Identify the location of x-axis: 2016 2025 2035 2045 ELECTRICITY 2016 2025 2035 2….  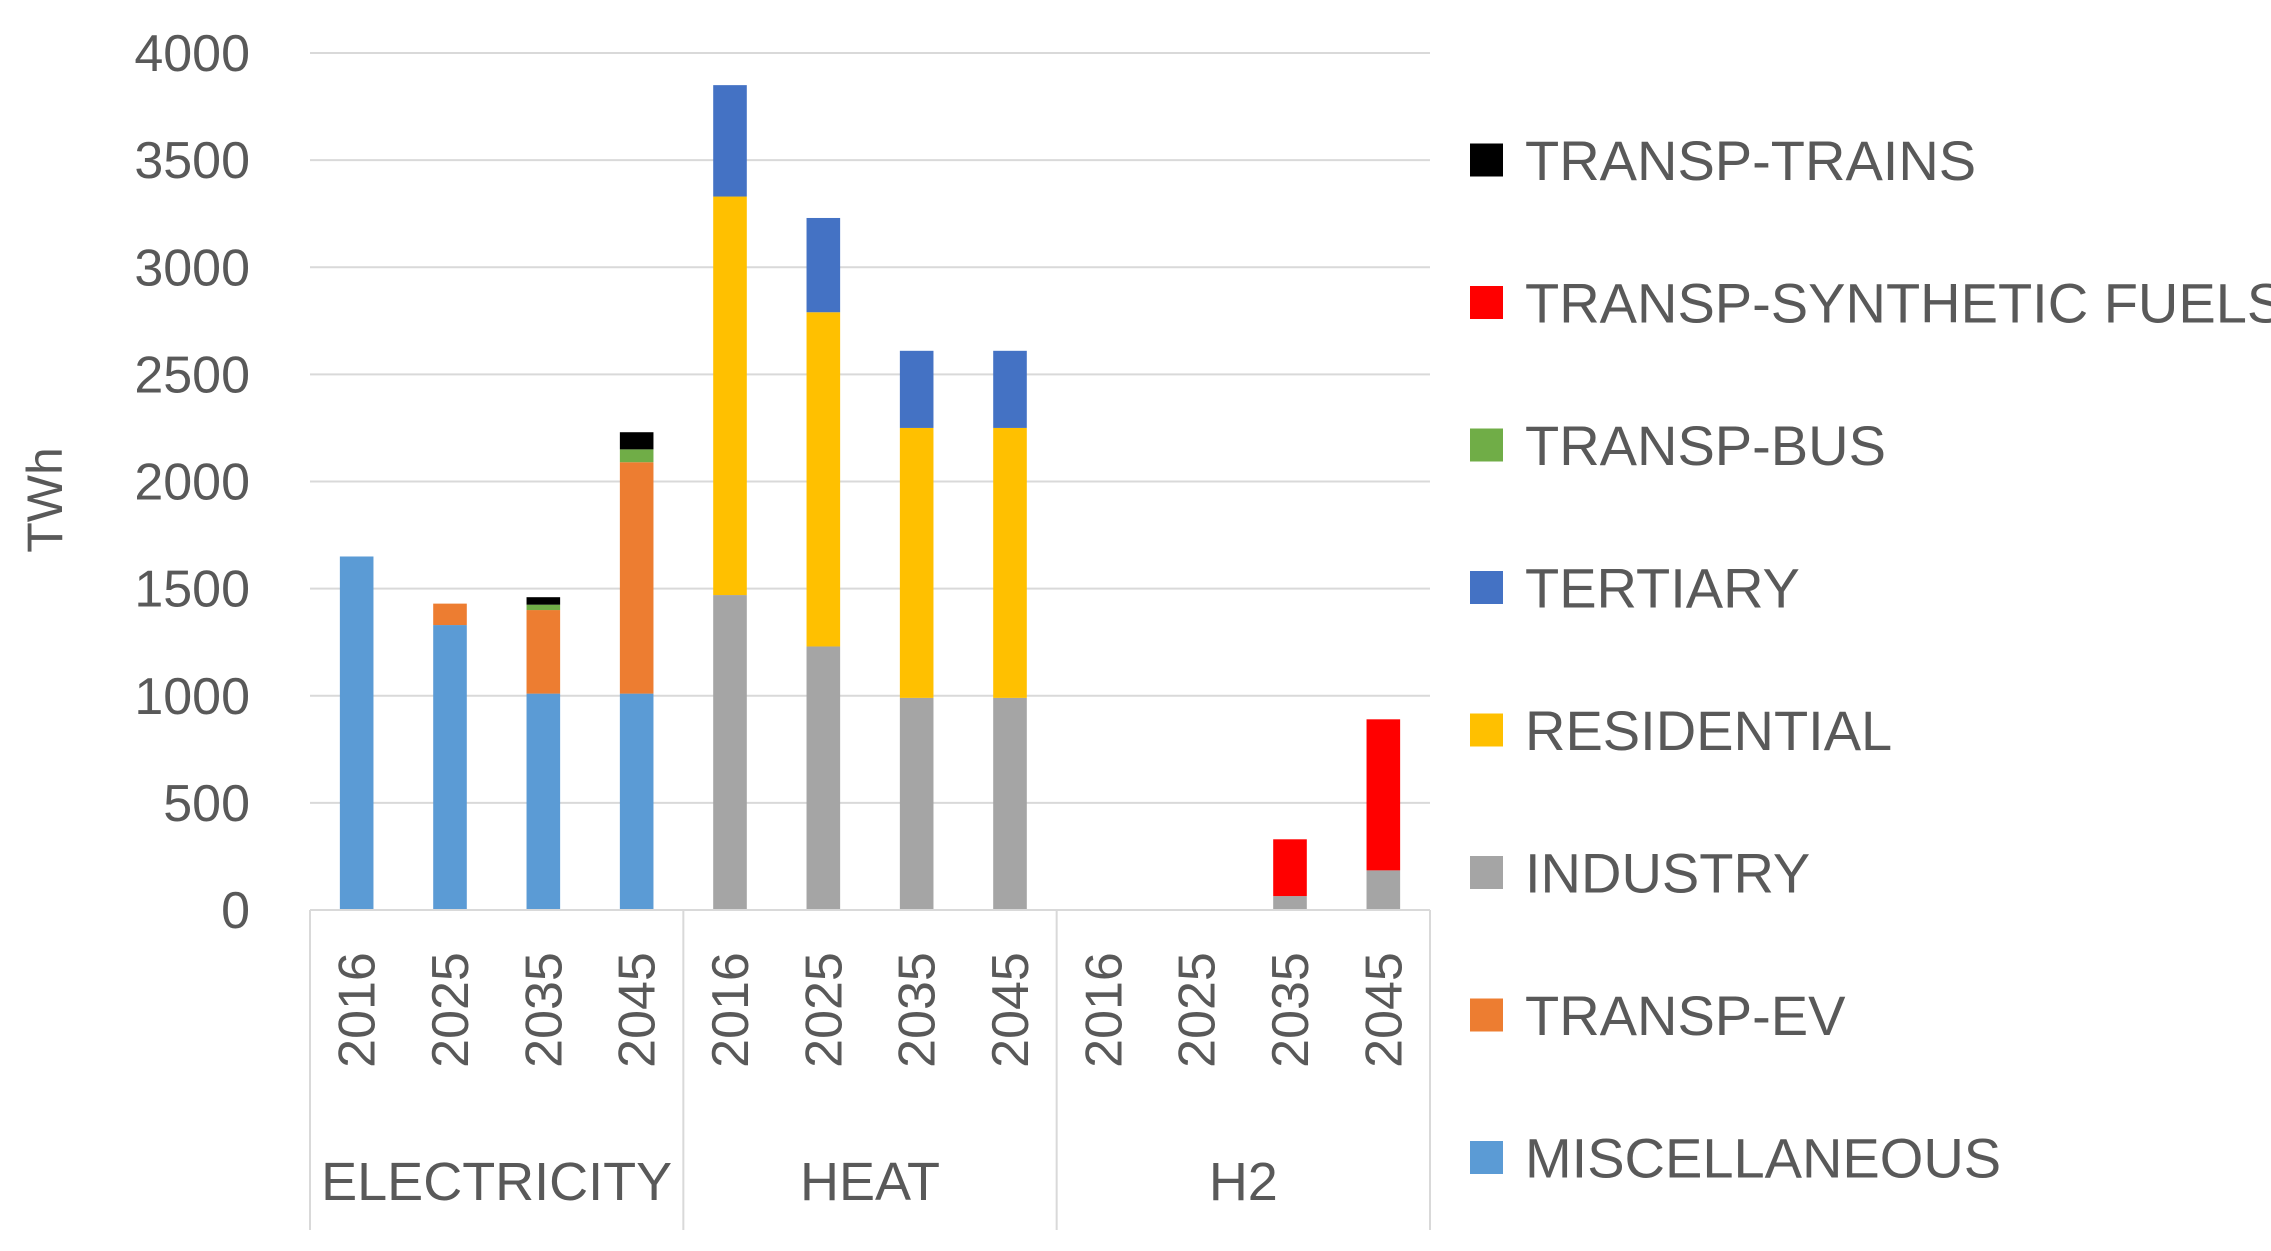
(870, 1069).